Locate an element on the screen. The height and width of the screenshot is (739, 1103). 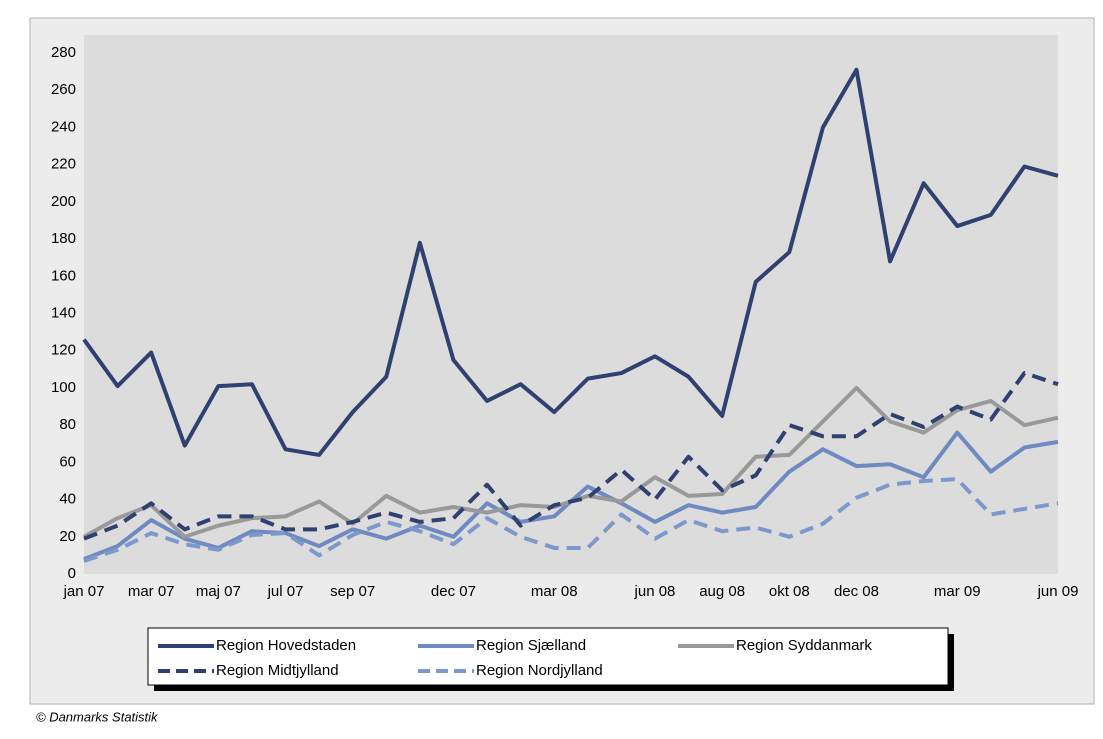
footer: © Danmarks Statistik is located at coordinates (97, 716).